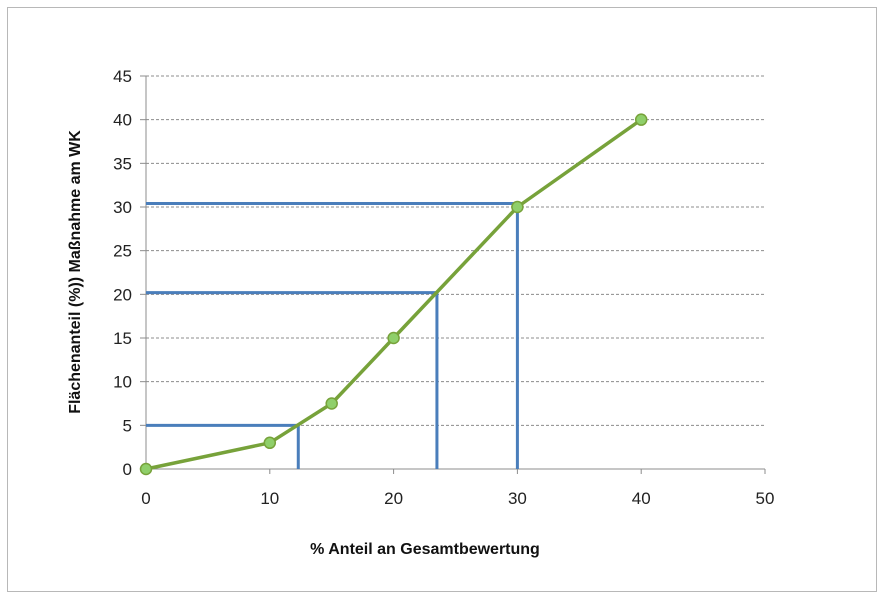  Describe the element at coordinates (641, 498) in the screenshot. I see `x-tick-label: 40` at that location.